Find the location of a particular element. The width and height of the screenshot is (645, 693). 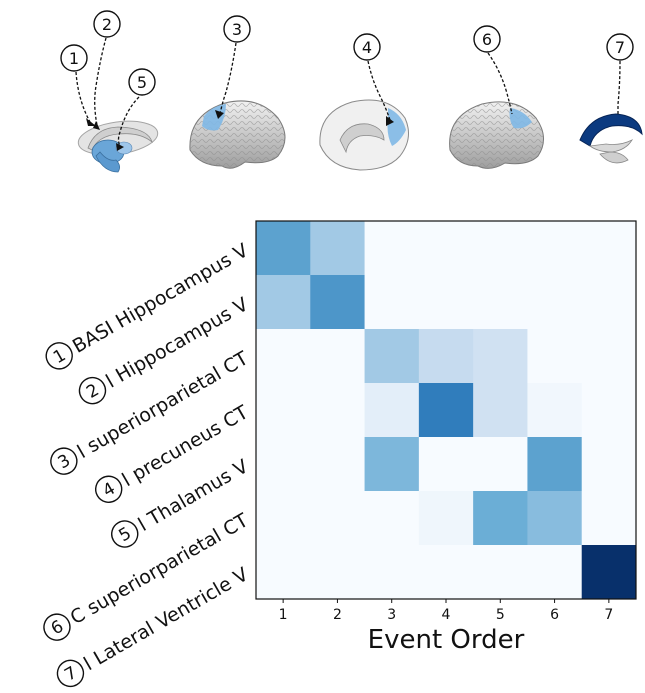

heatmap-cell-r1-c3 is located at coordinates (392, 248).